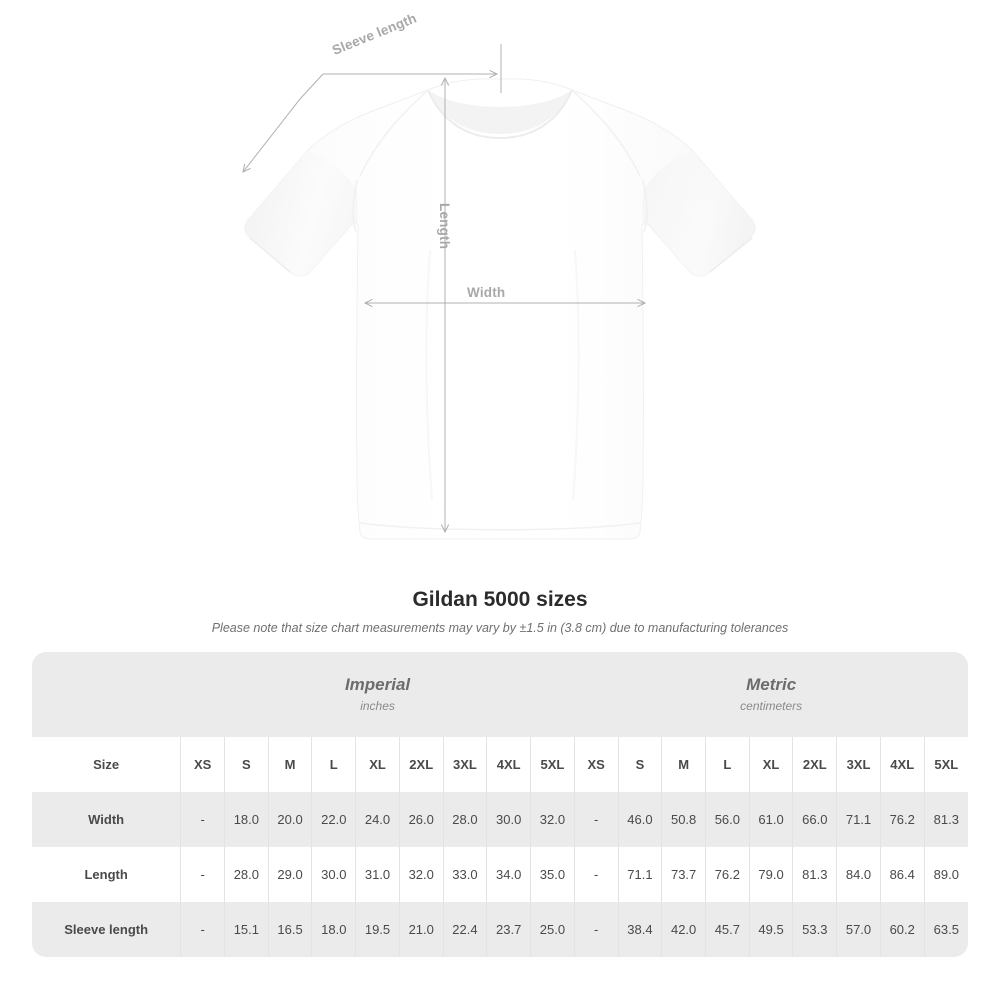 Image resolution: width=1000 pixels, height=1000 pixels. Describe the element at coordinates (508, 874) in the screenshot. I see `cell-length-imperial-4xl: 34.0` at that location.